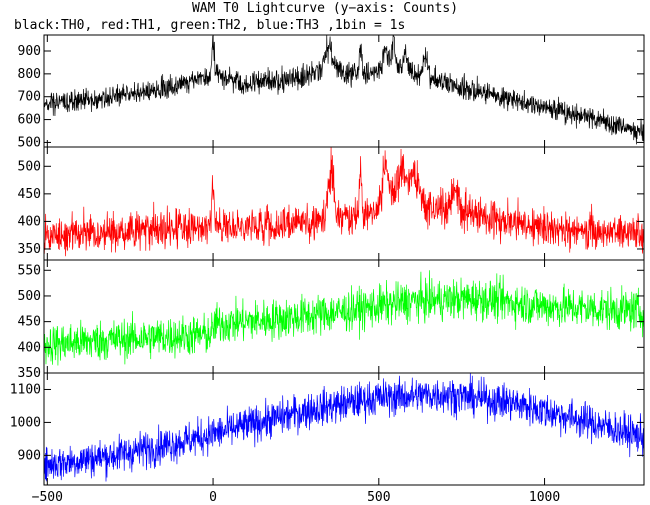 The image size is (650, 505). I want to click on y-tick-label: 800, so click(29, 74).